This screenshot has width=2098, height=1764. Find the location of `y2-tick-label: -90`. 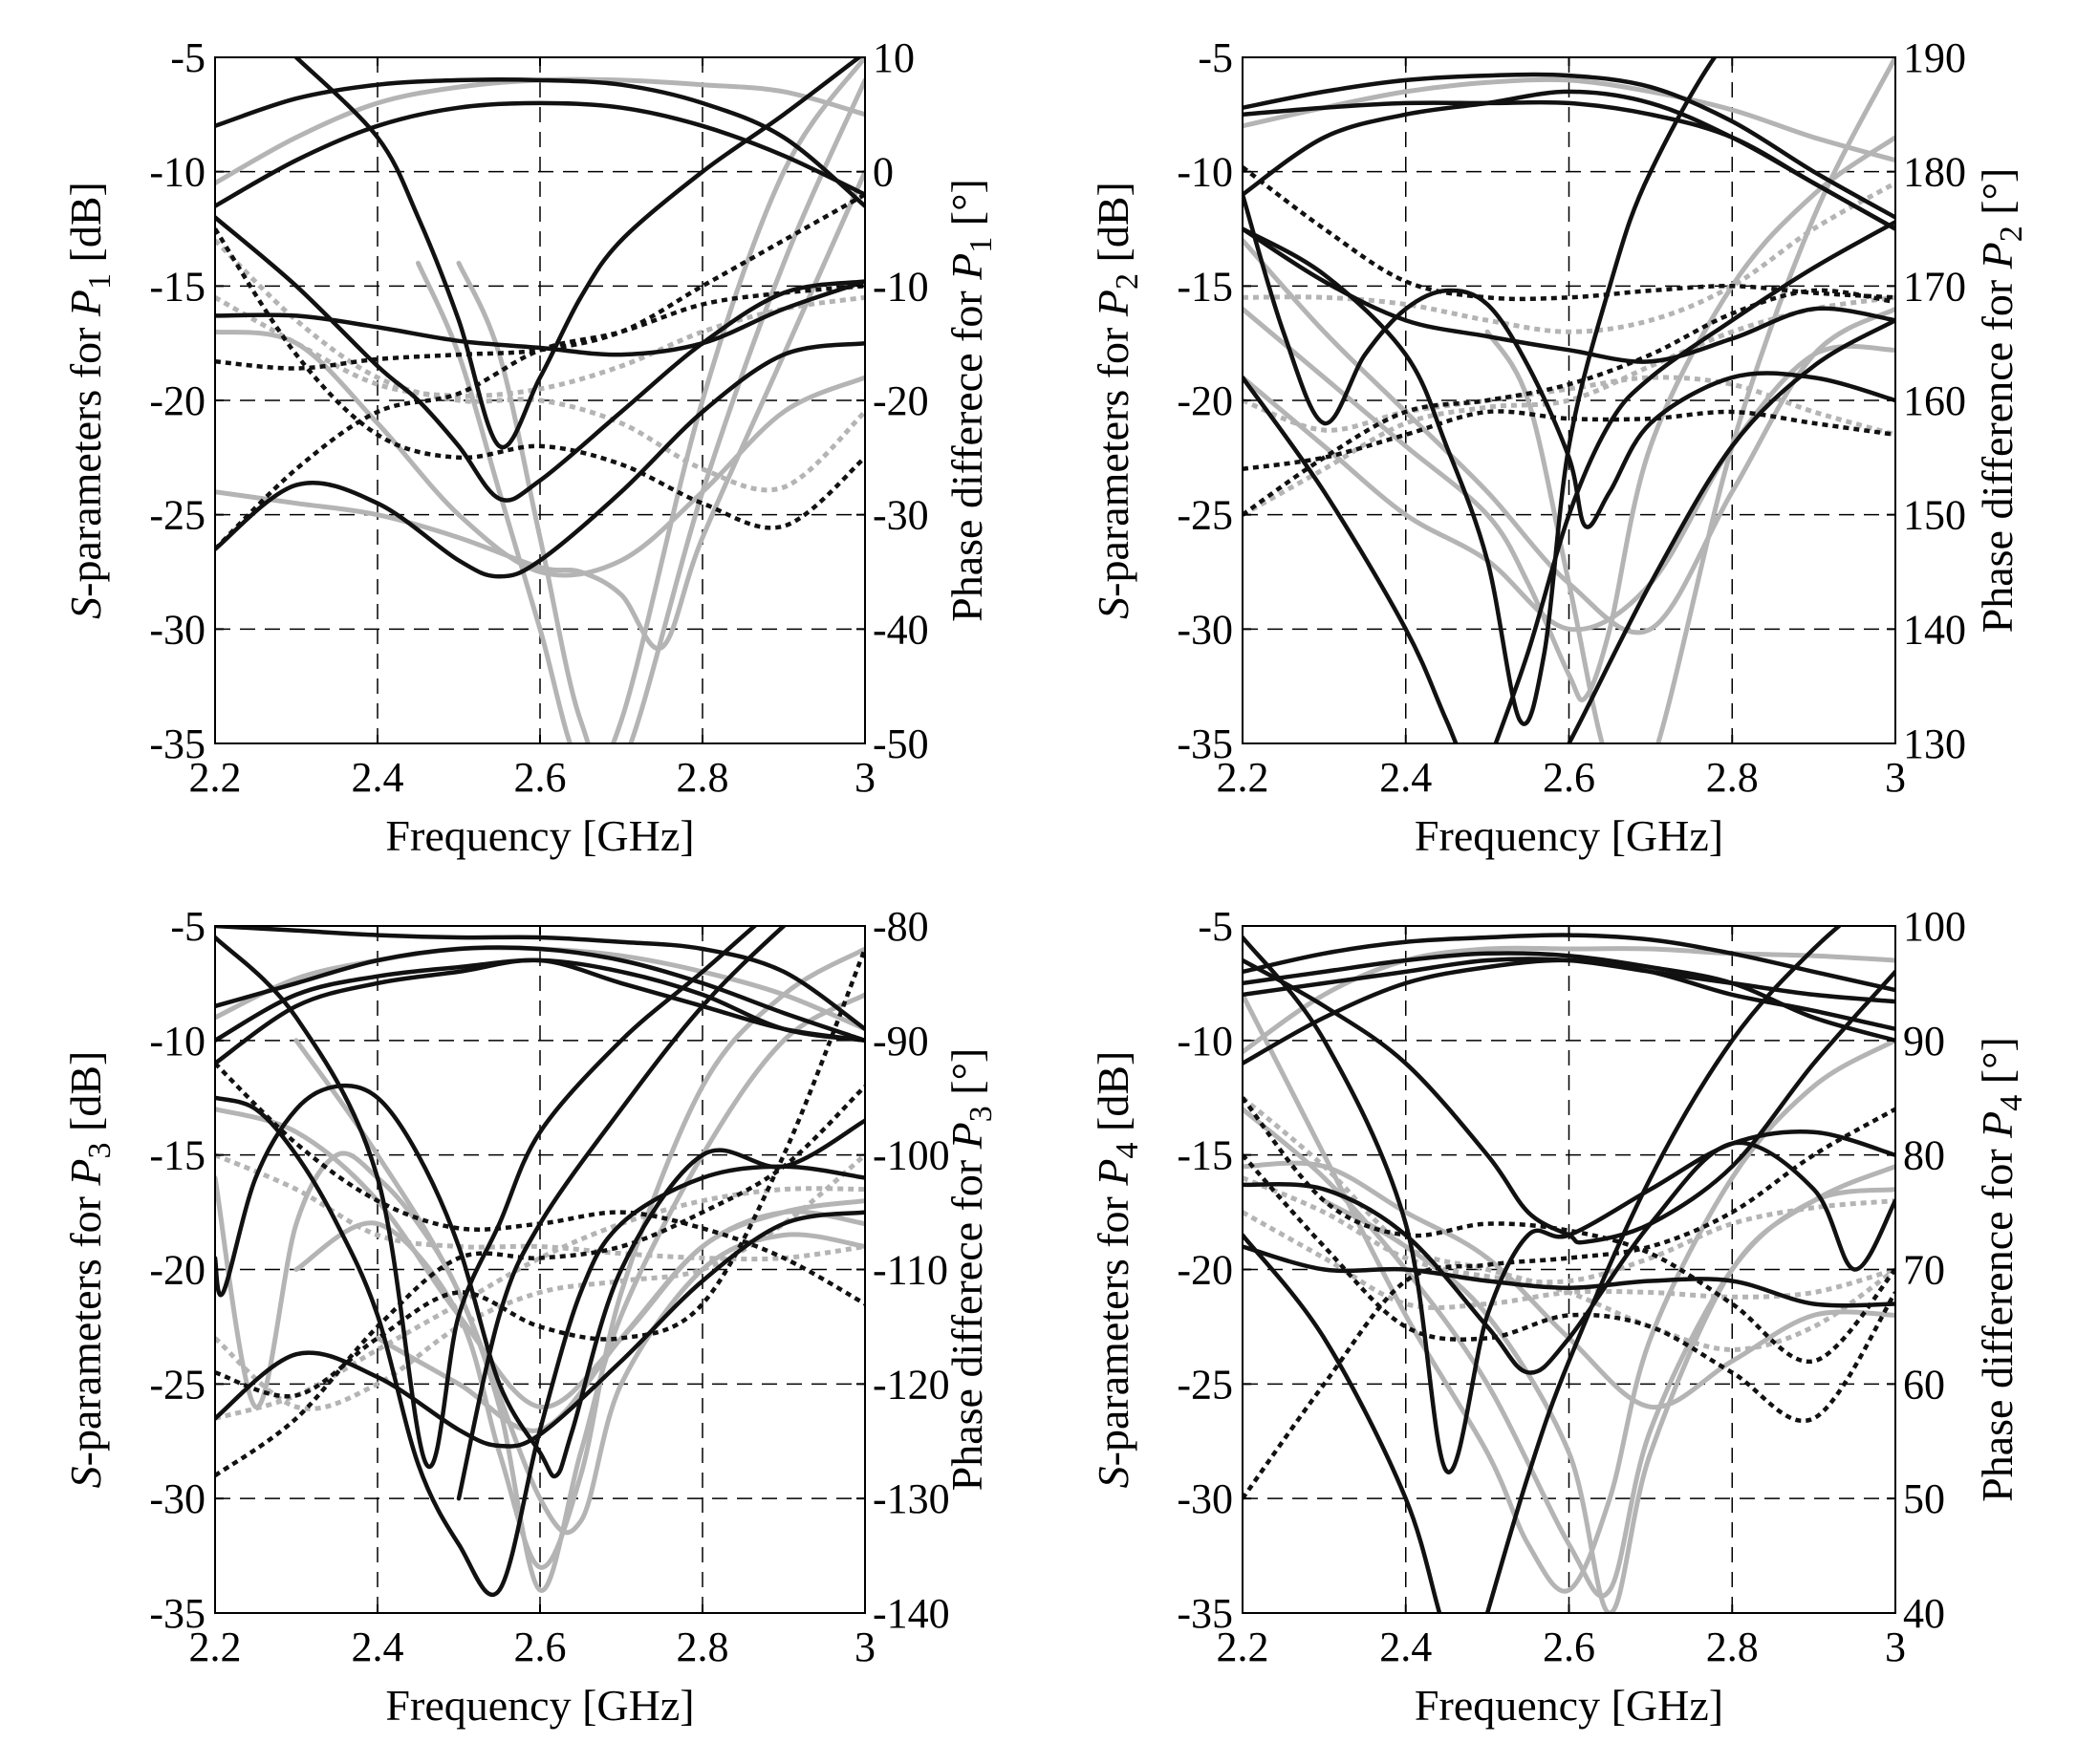

y2-tick-label: -90 is located at coordinates (901, 1042).